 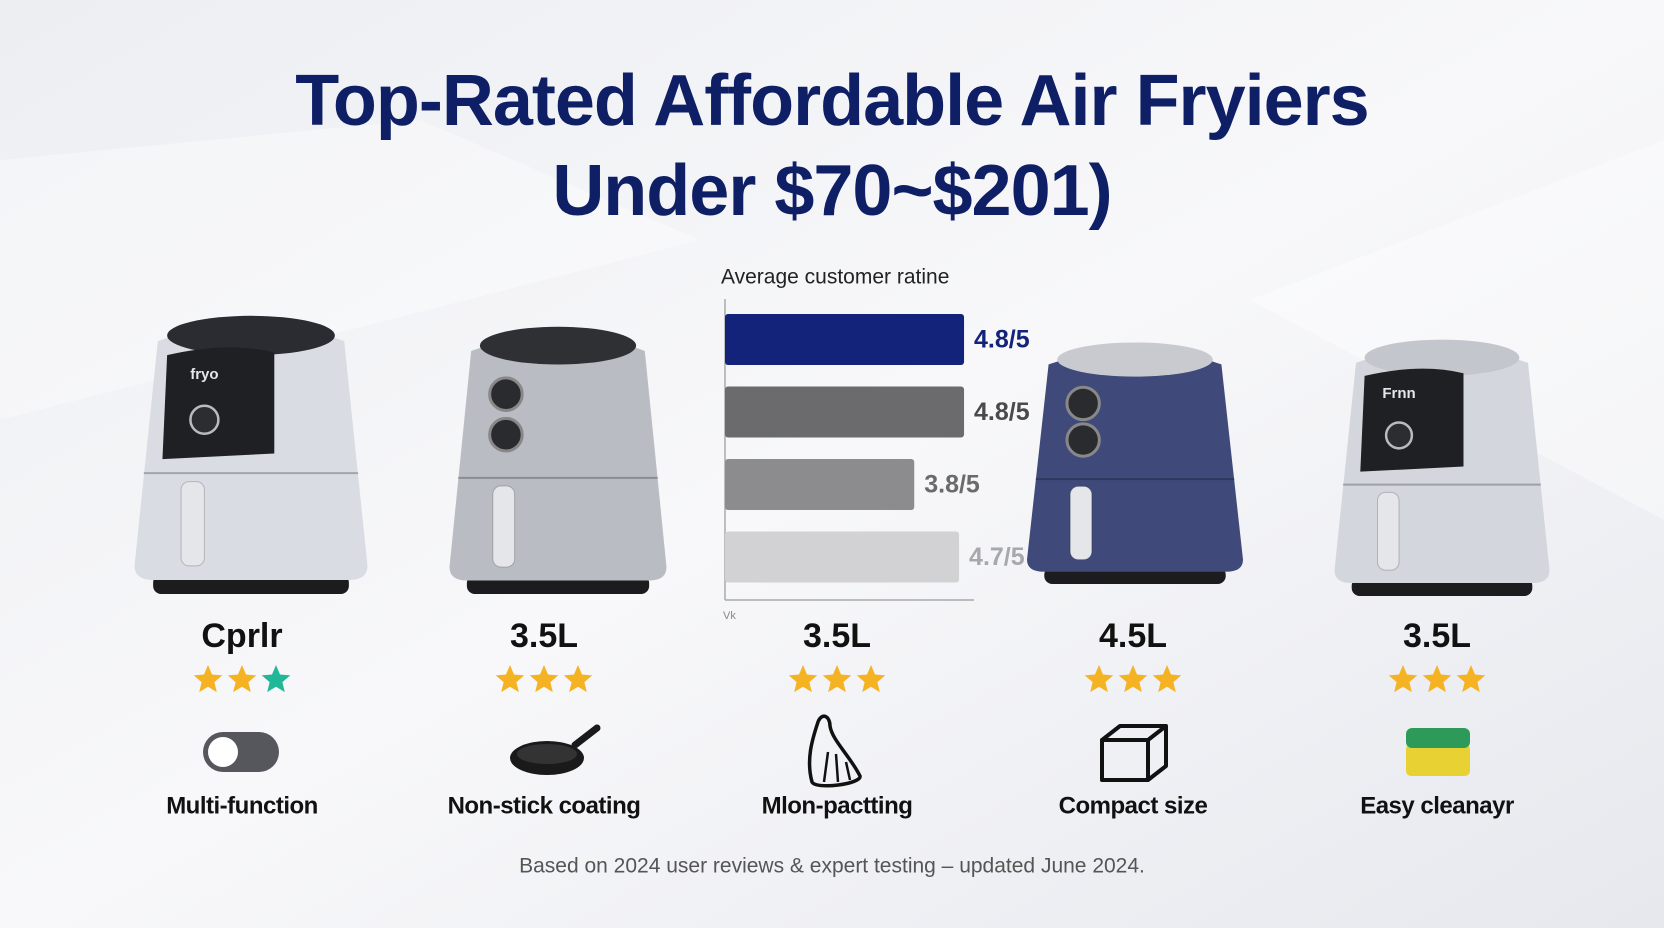 I want to click on pan-icon, so click(x=547, y=754).